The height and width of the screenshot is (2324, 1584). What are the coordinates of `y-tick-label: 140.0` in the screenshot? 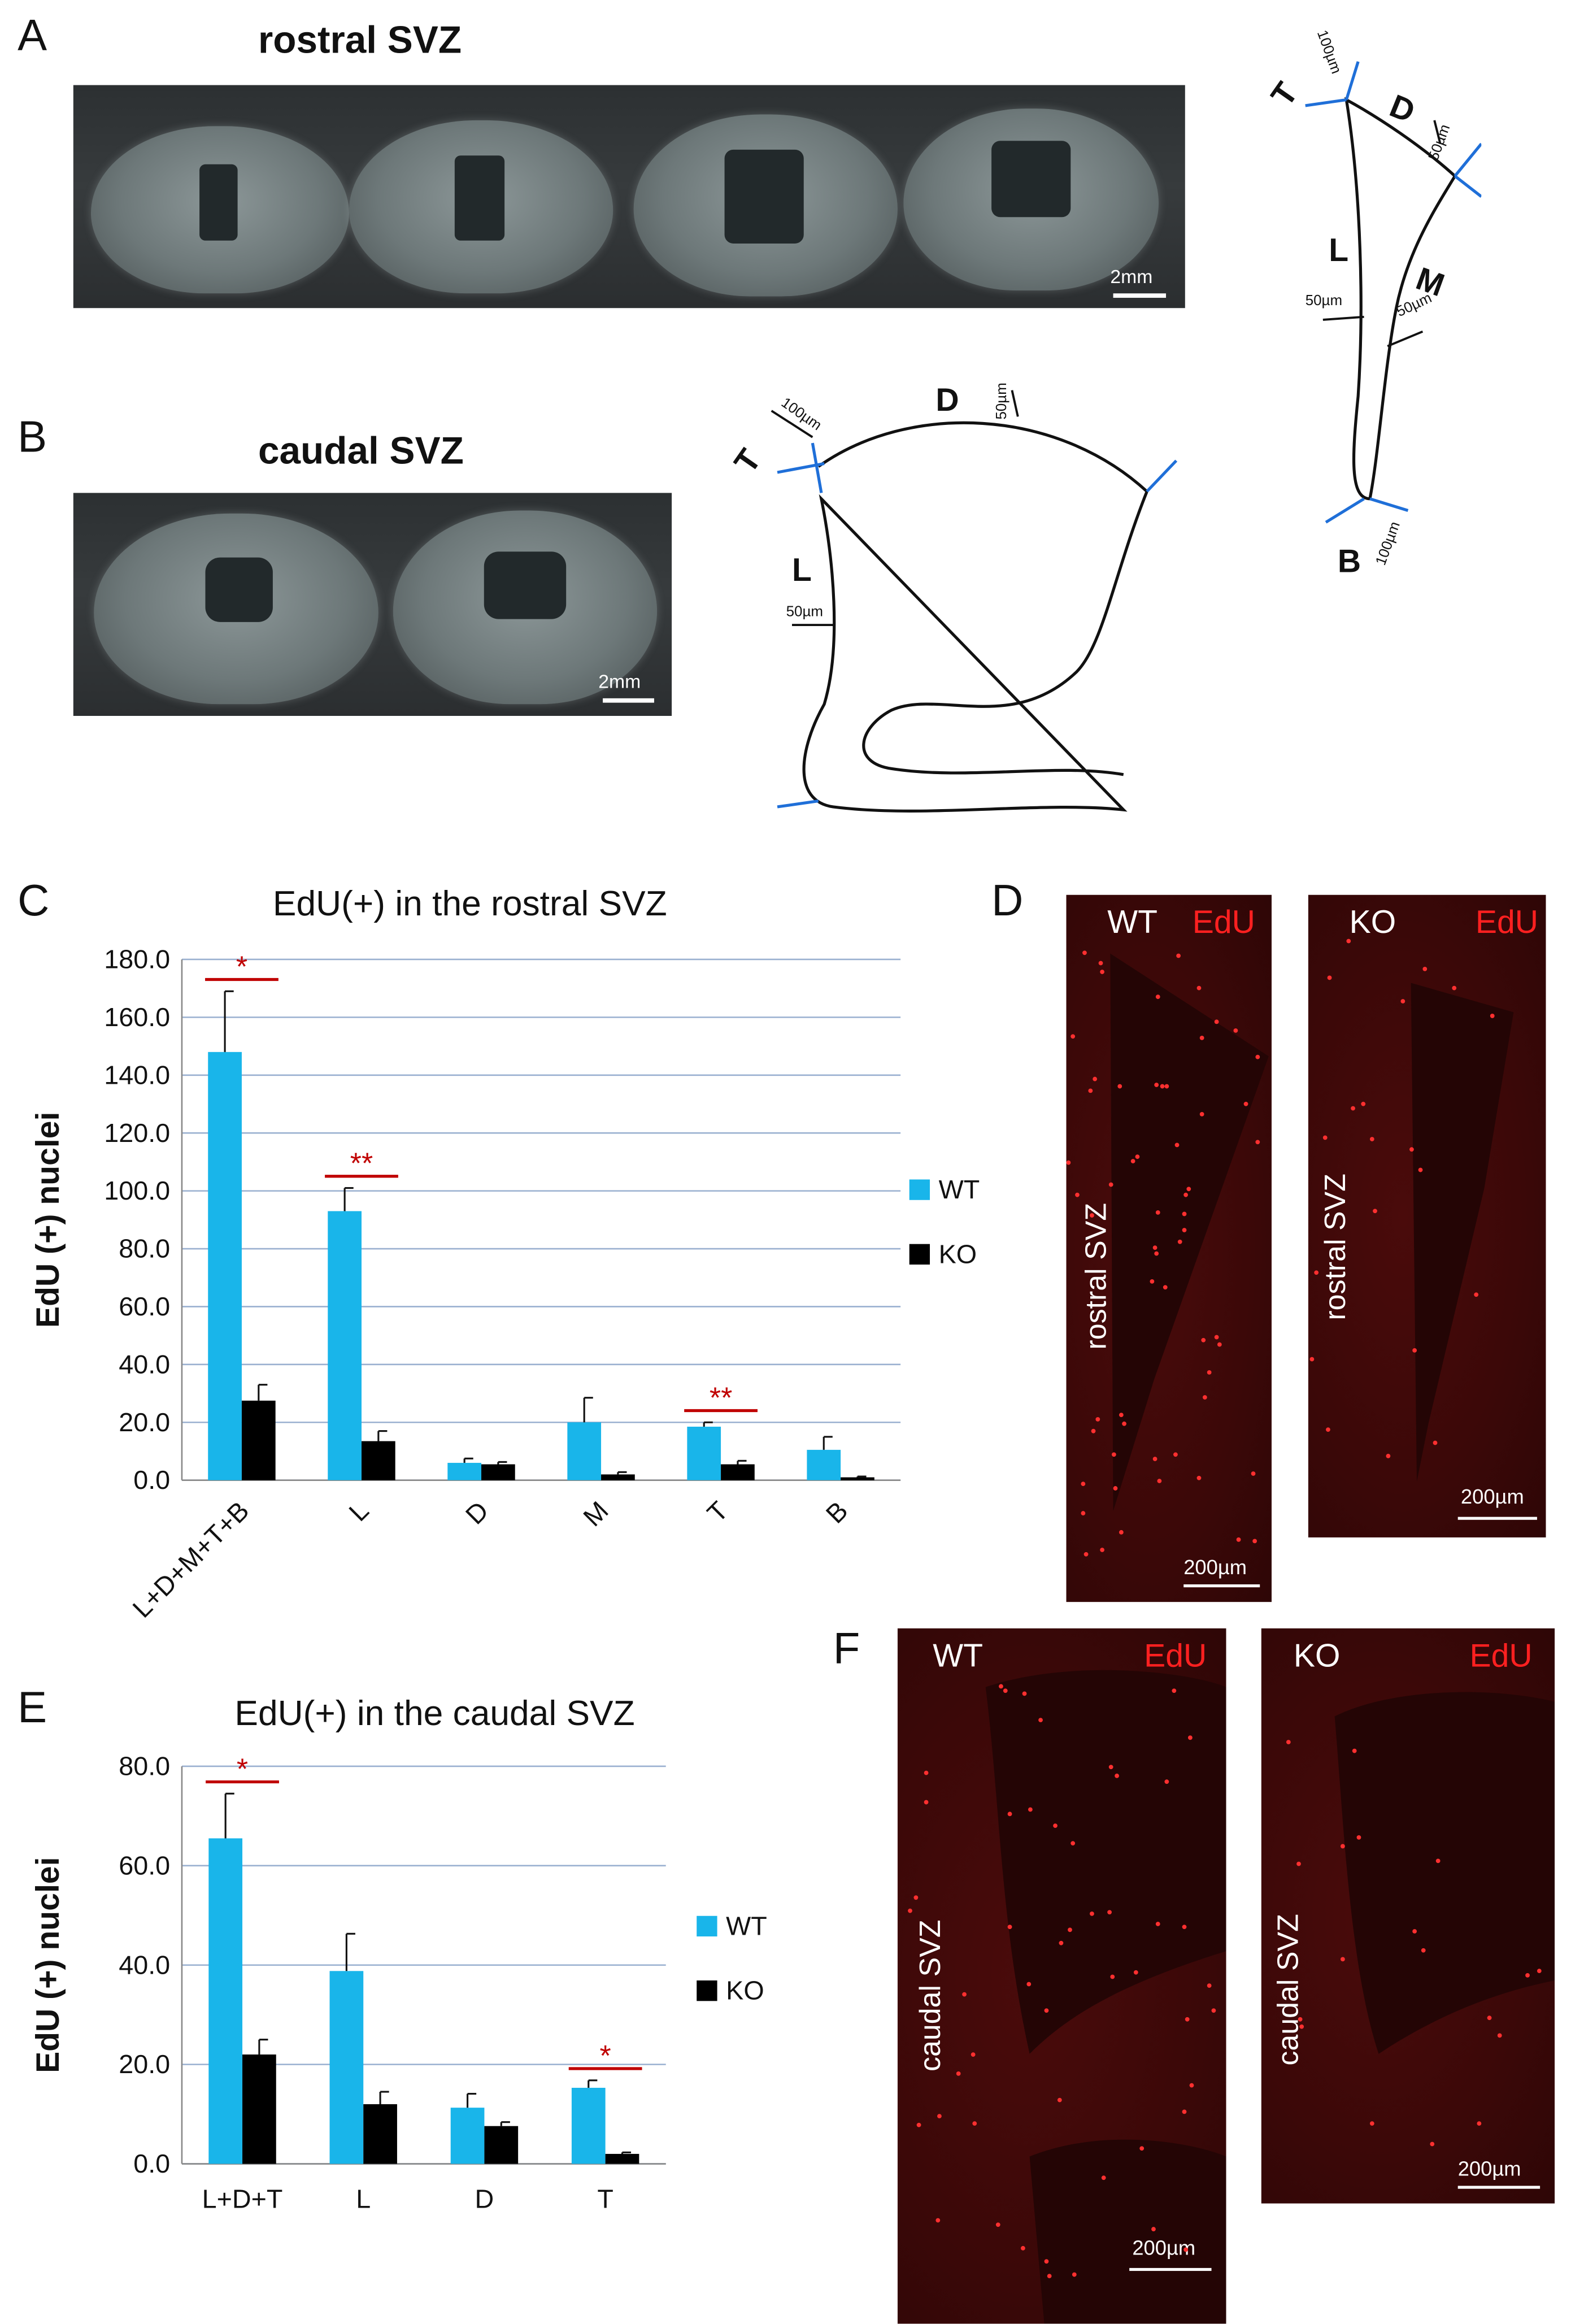 It's located at (137, 1074).